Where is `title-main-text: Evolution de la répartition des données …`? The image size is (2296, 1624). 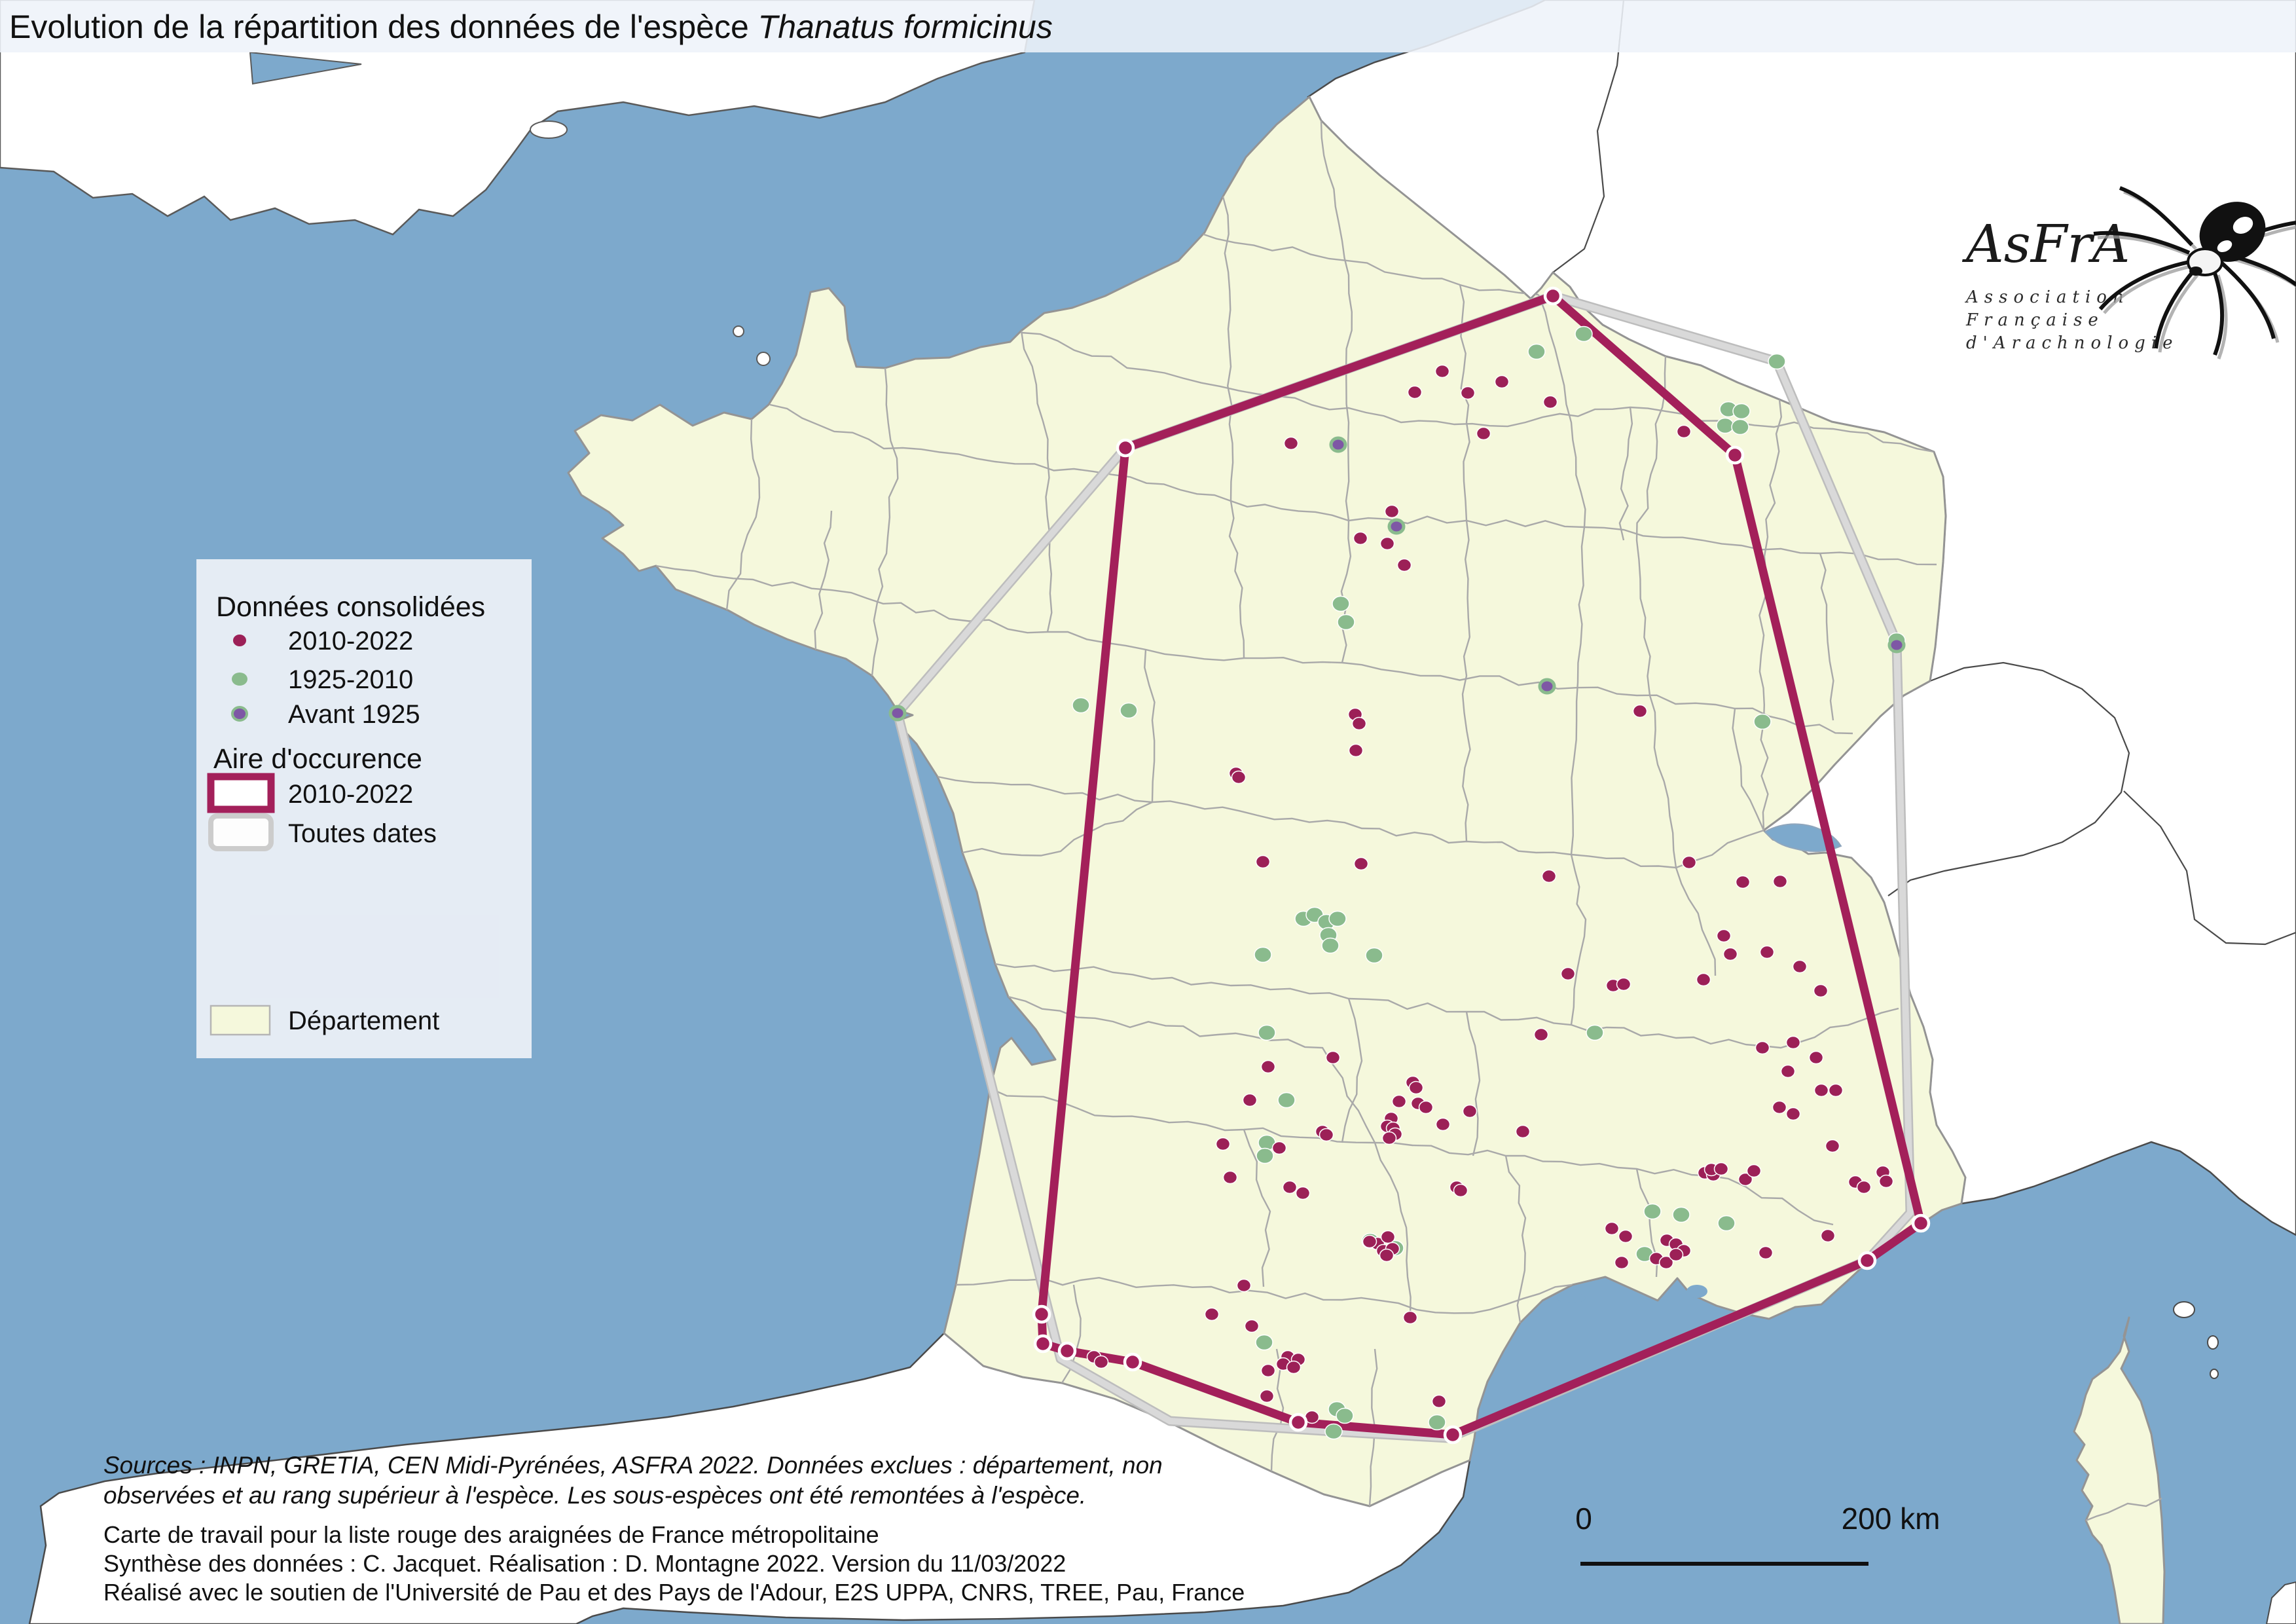 title-main-text: Evolution de la répartition des données … is located at coordinates (383, 27).